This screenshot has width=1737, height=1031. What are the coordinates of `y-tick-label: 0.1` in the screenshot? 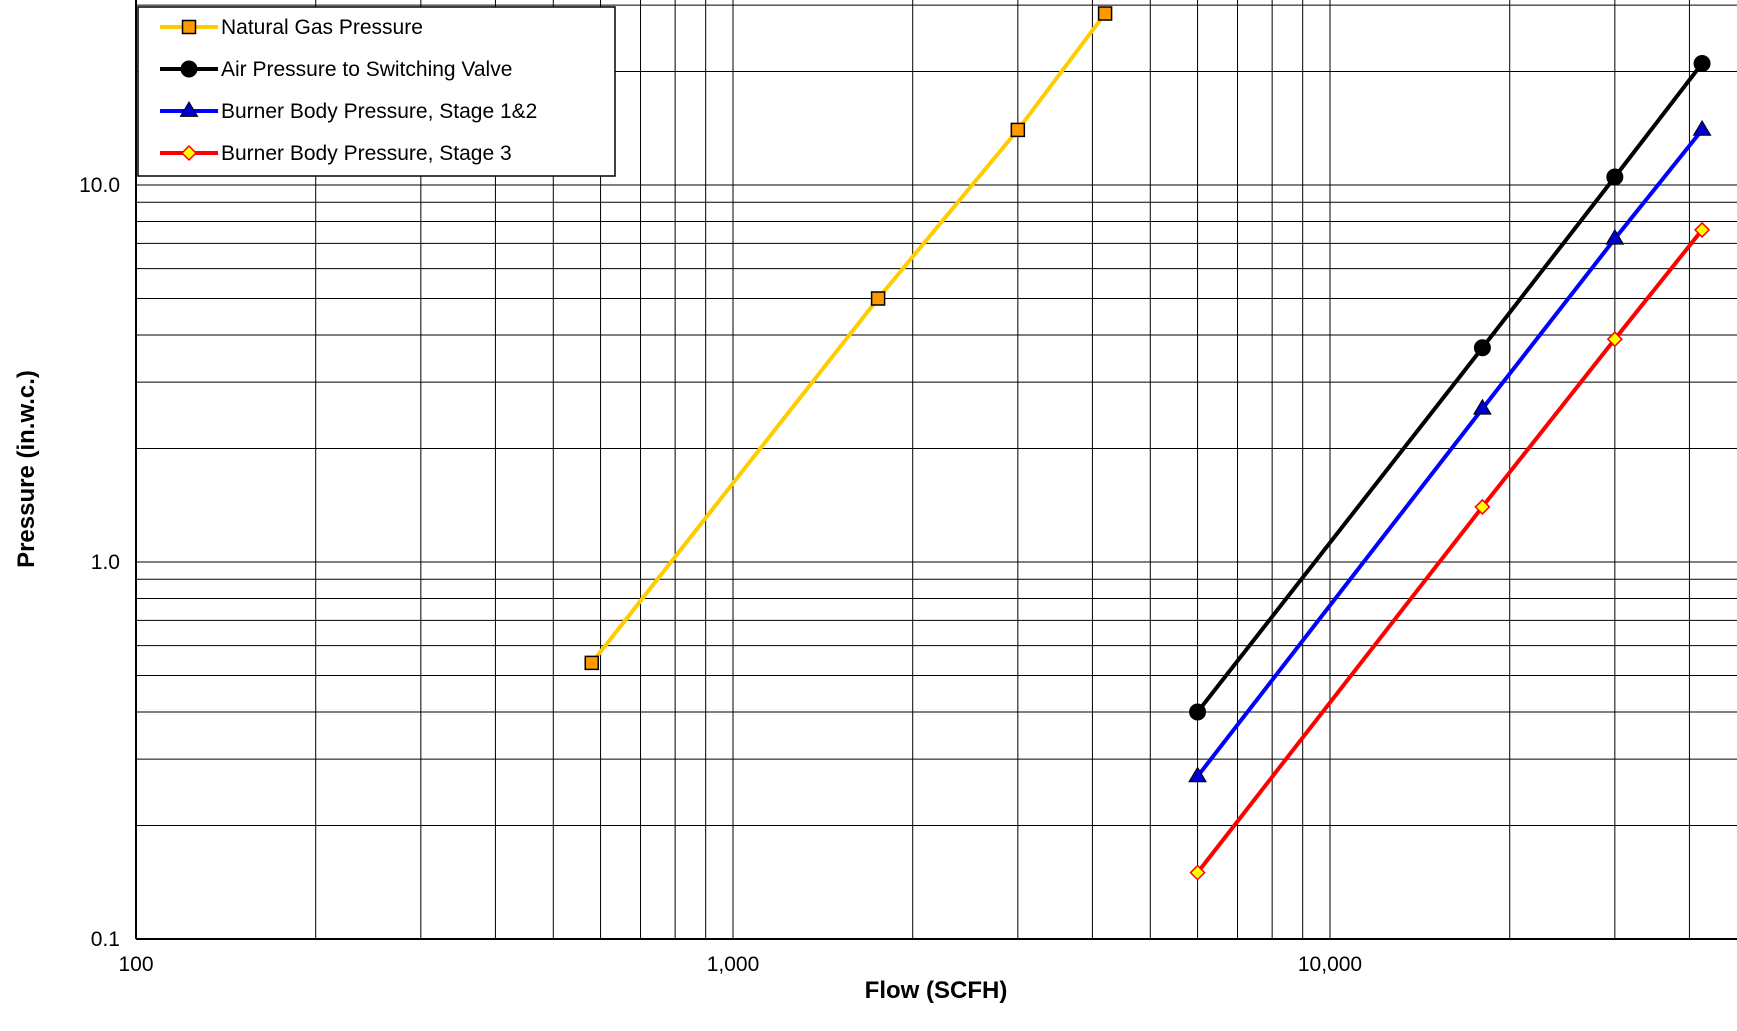 It's located at (105, 939).